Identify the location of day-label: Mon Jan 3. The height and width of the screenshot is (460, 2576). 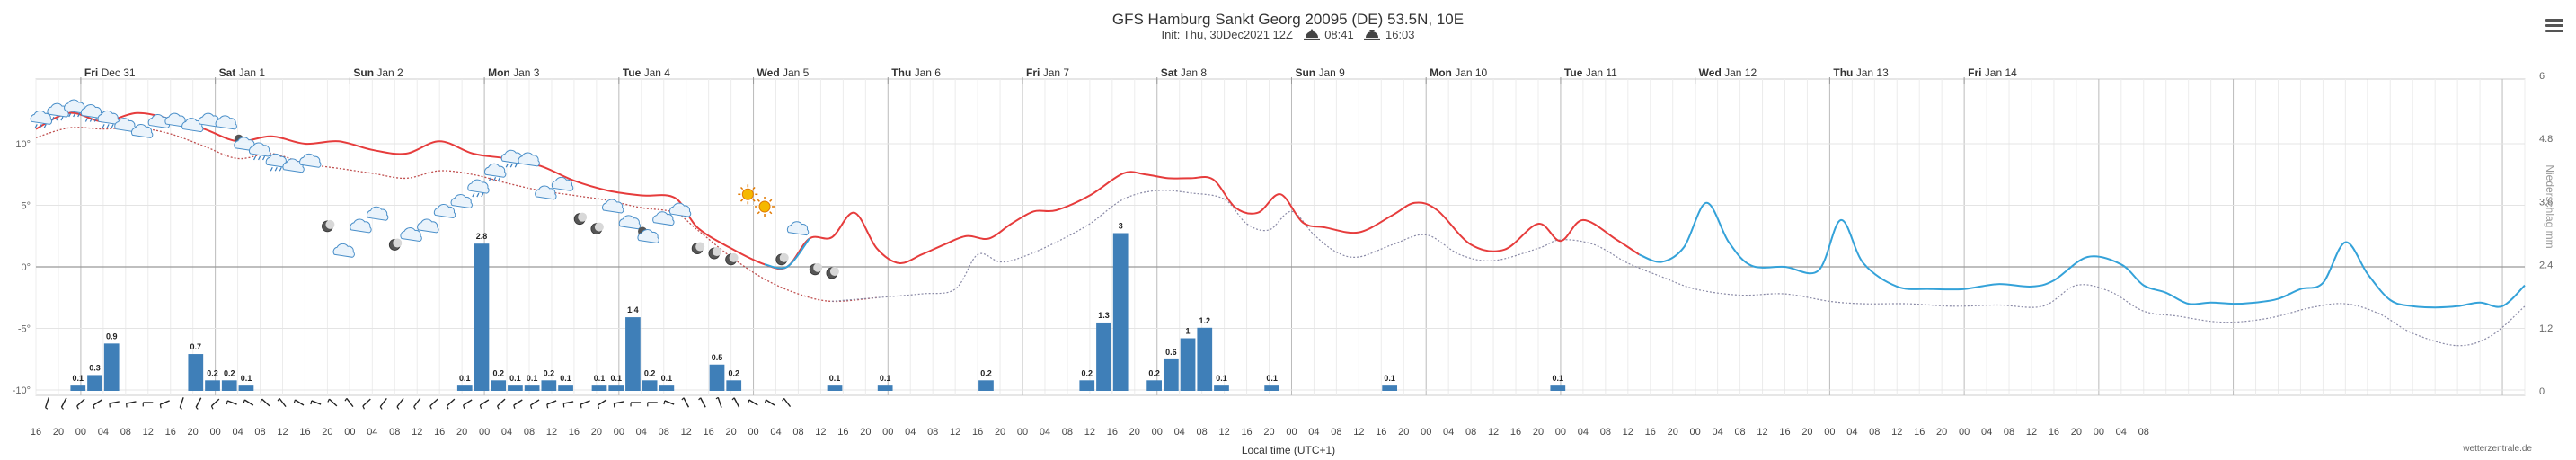
(514, 72).